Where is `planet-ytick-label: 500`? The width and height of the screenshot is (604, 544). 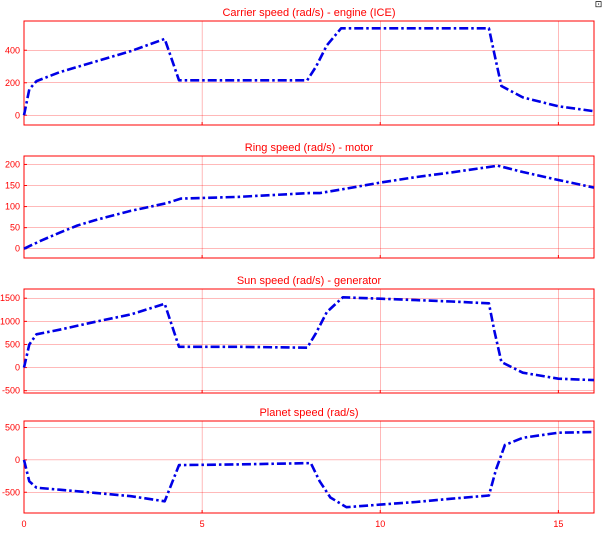
planet-ytick-label: 500 is located at coordinates (12, 427).